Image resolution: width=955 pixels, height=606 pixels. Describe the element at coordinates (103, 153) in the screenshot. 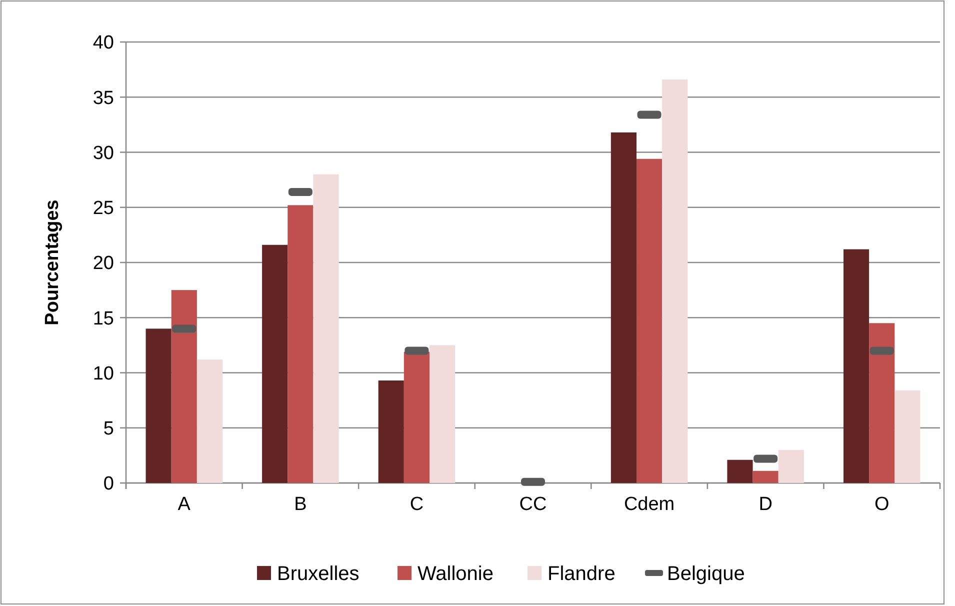

I see `y-tick-label: 30` at that location.